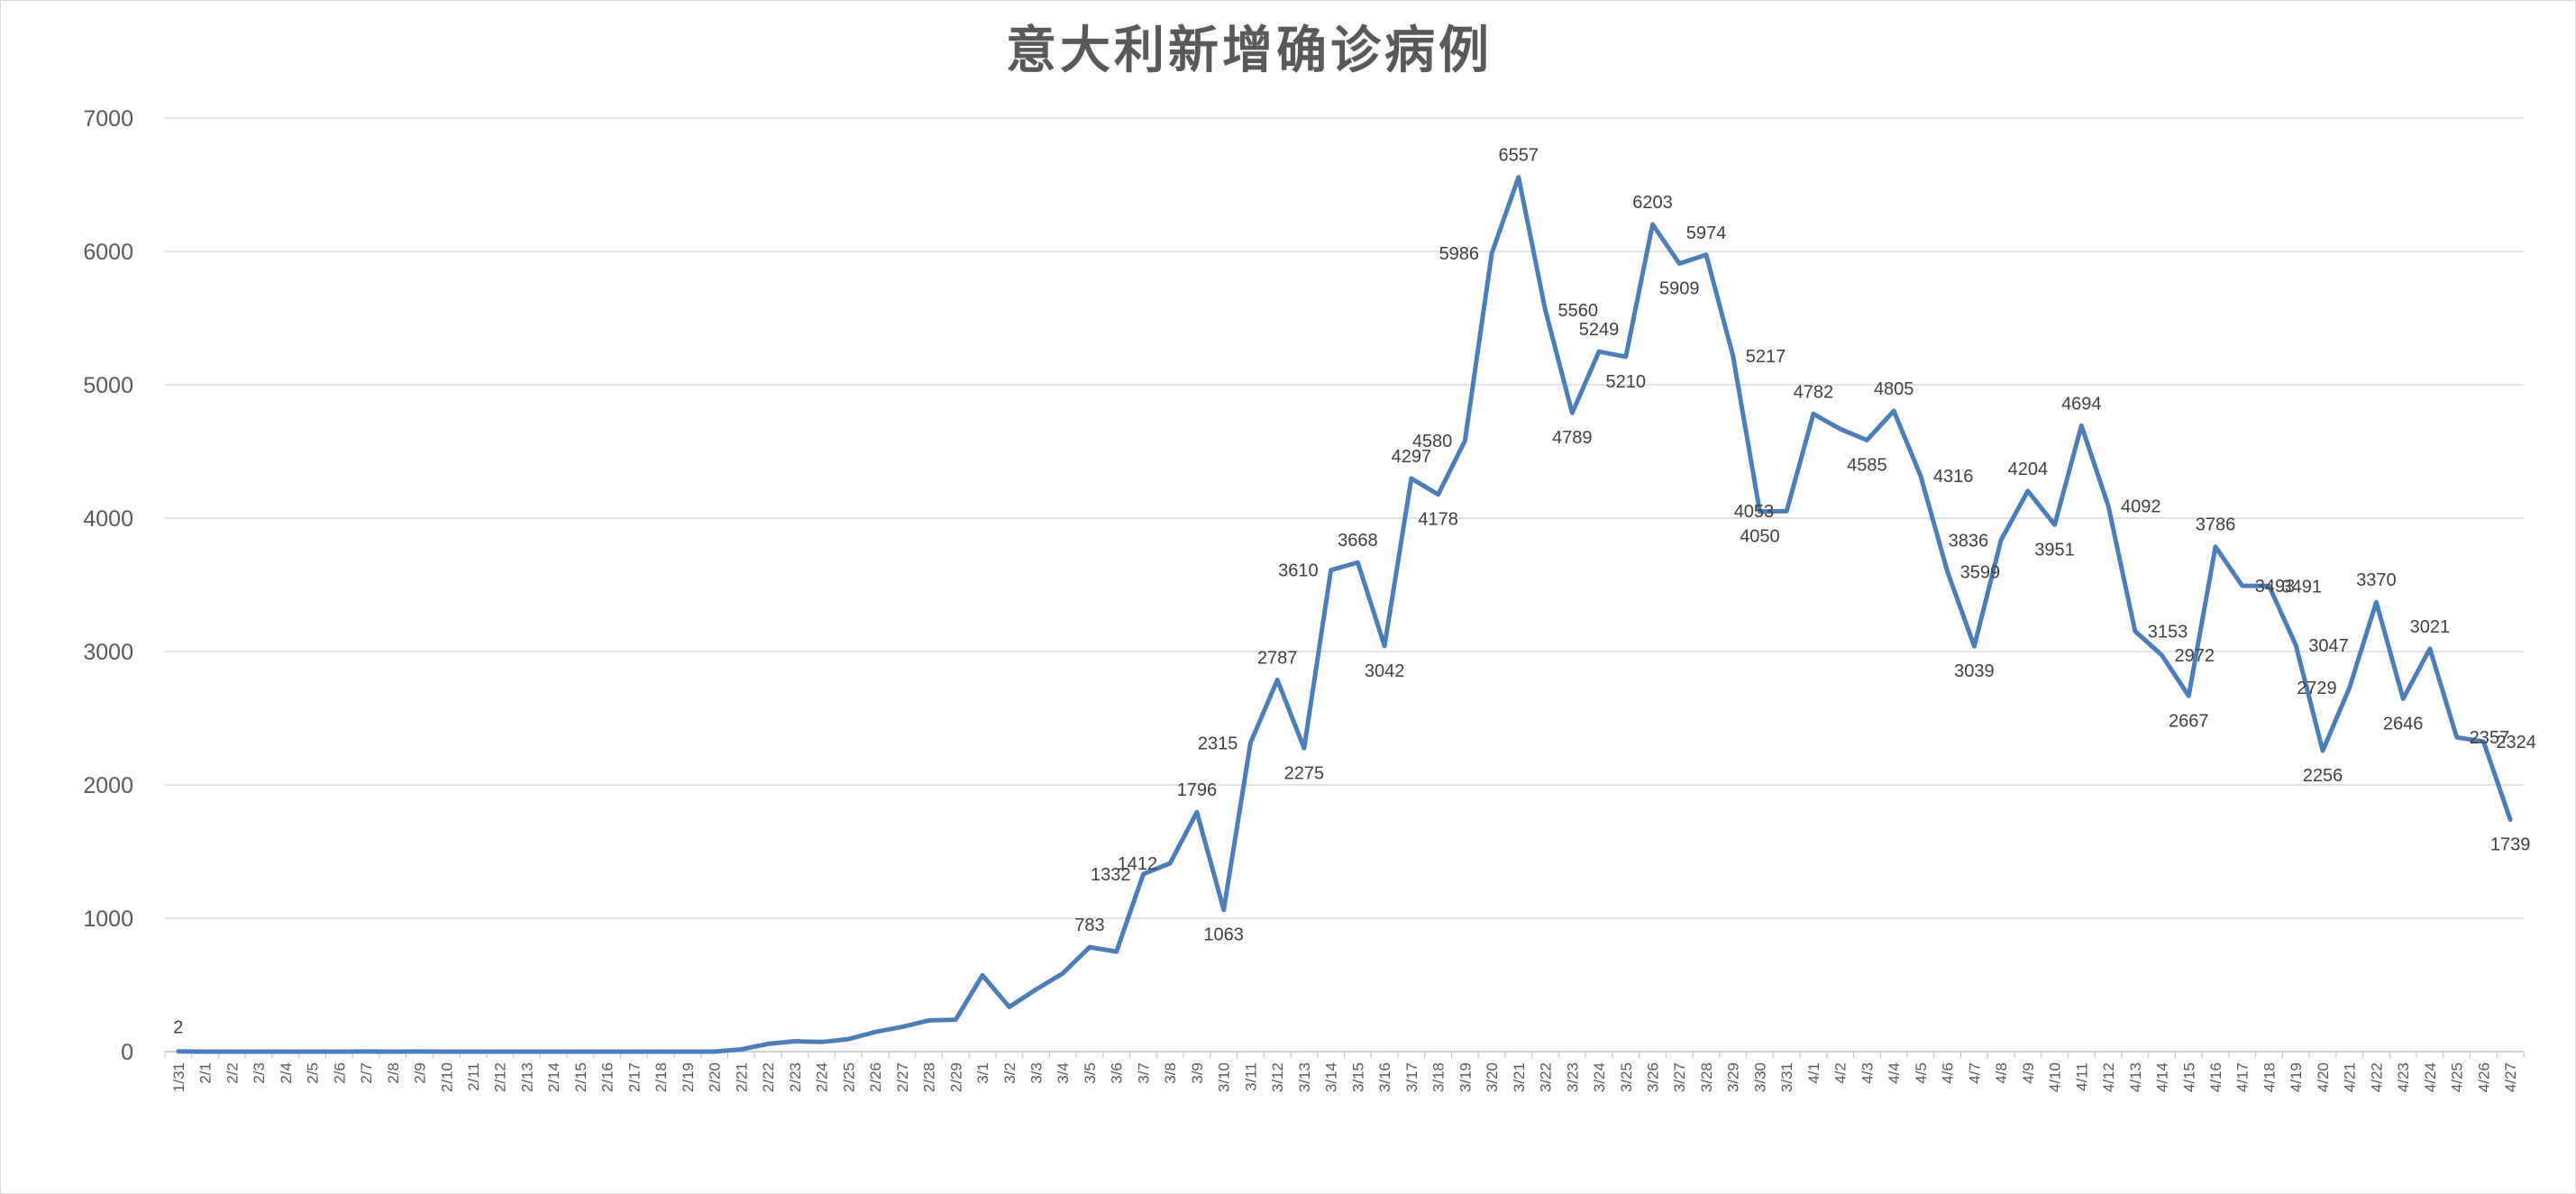 The height and width of the screenshot is (1194, 2576). What do you see at coordinates (2109, 1077) in the screenshot?
I see `x-tick-label: 4/12` at bounding box center [2109, 1077].